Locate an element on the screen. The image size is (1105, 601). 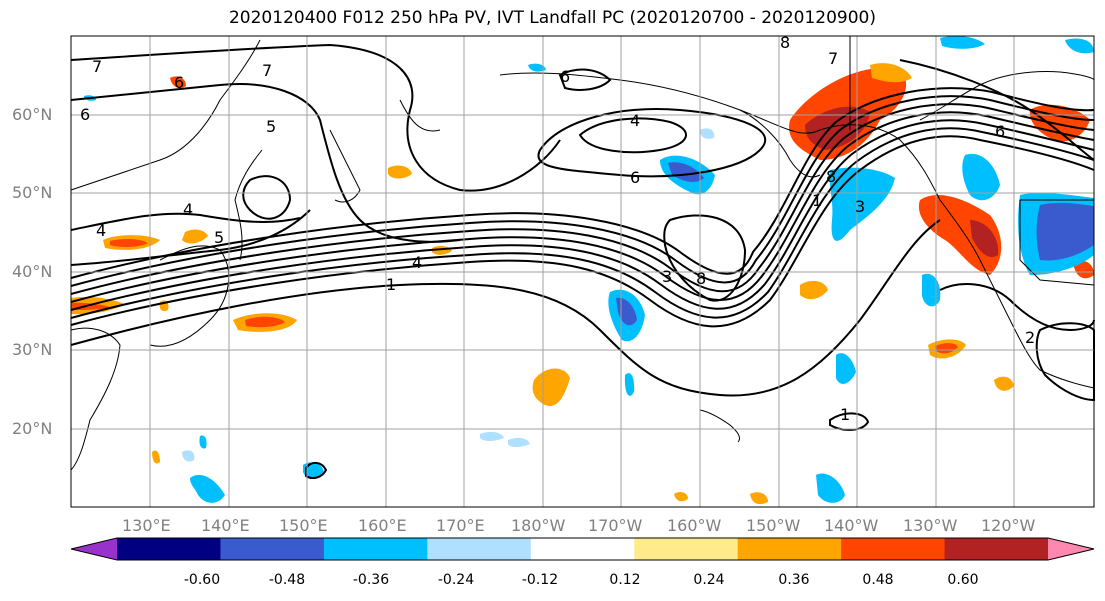
lon-label: 140°W is located at coordinates (851, 525).